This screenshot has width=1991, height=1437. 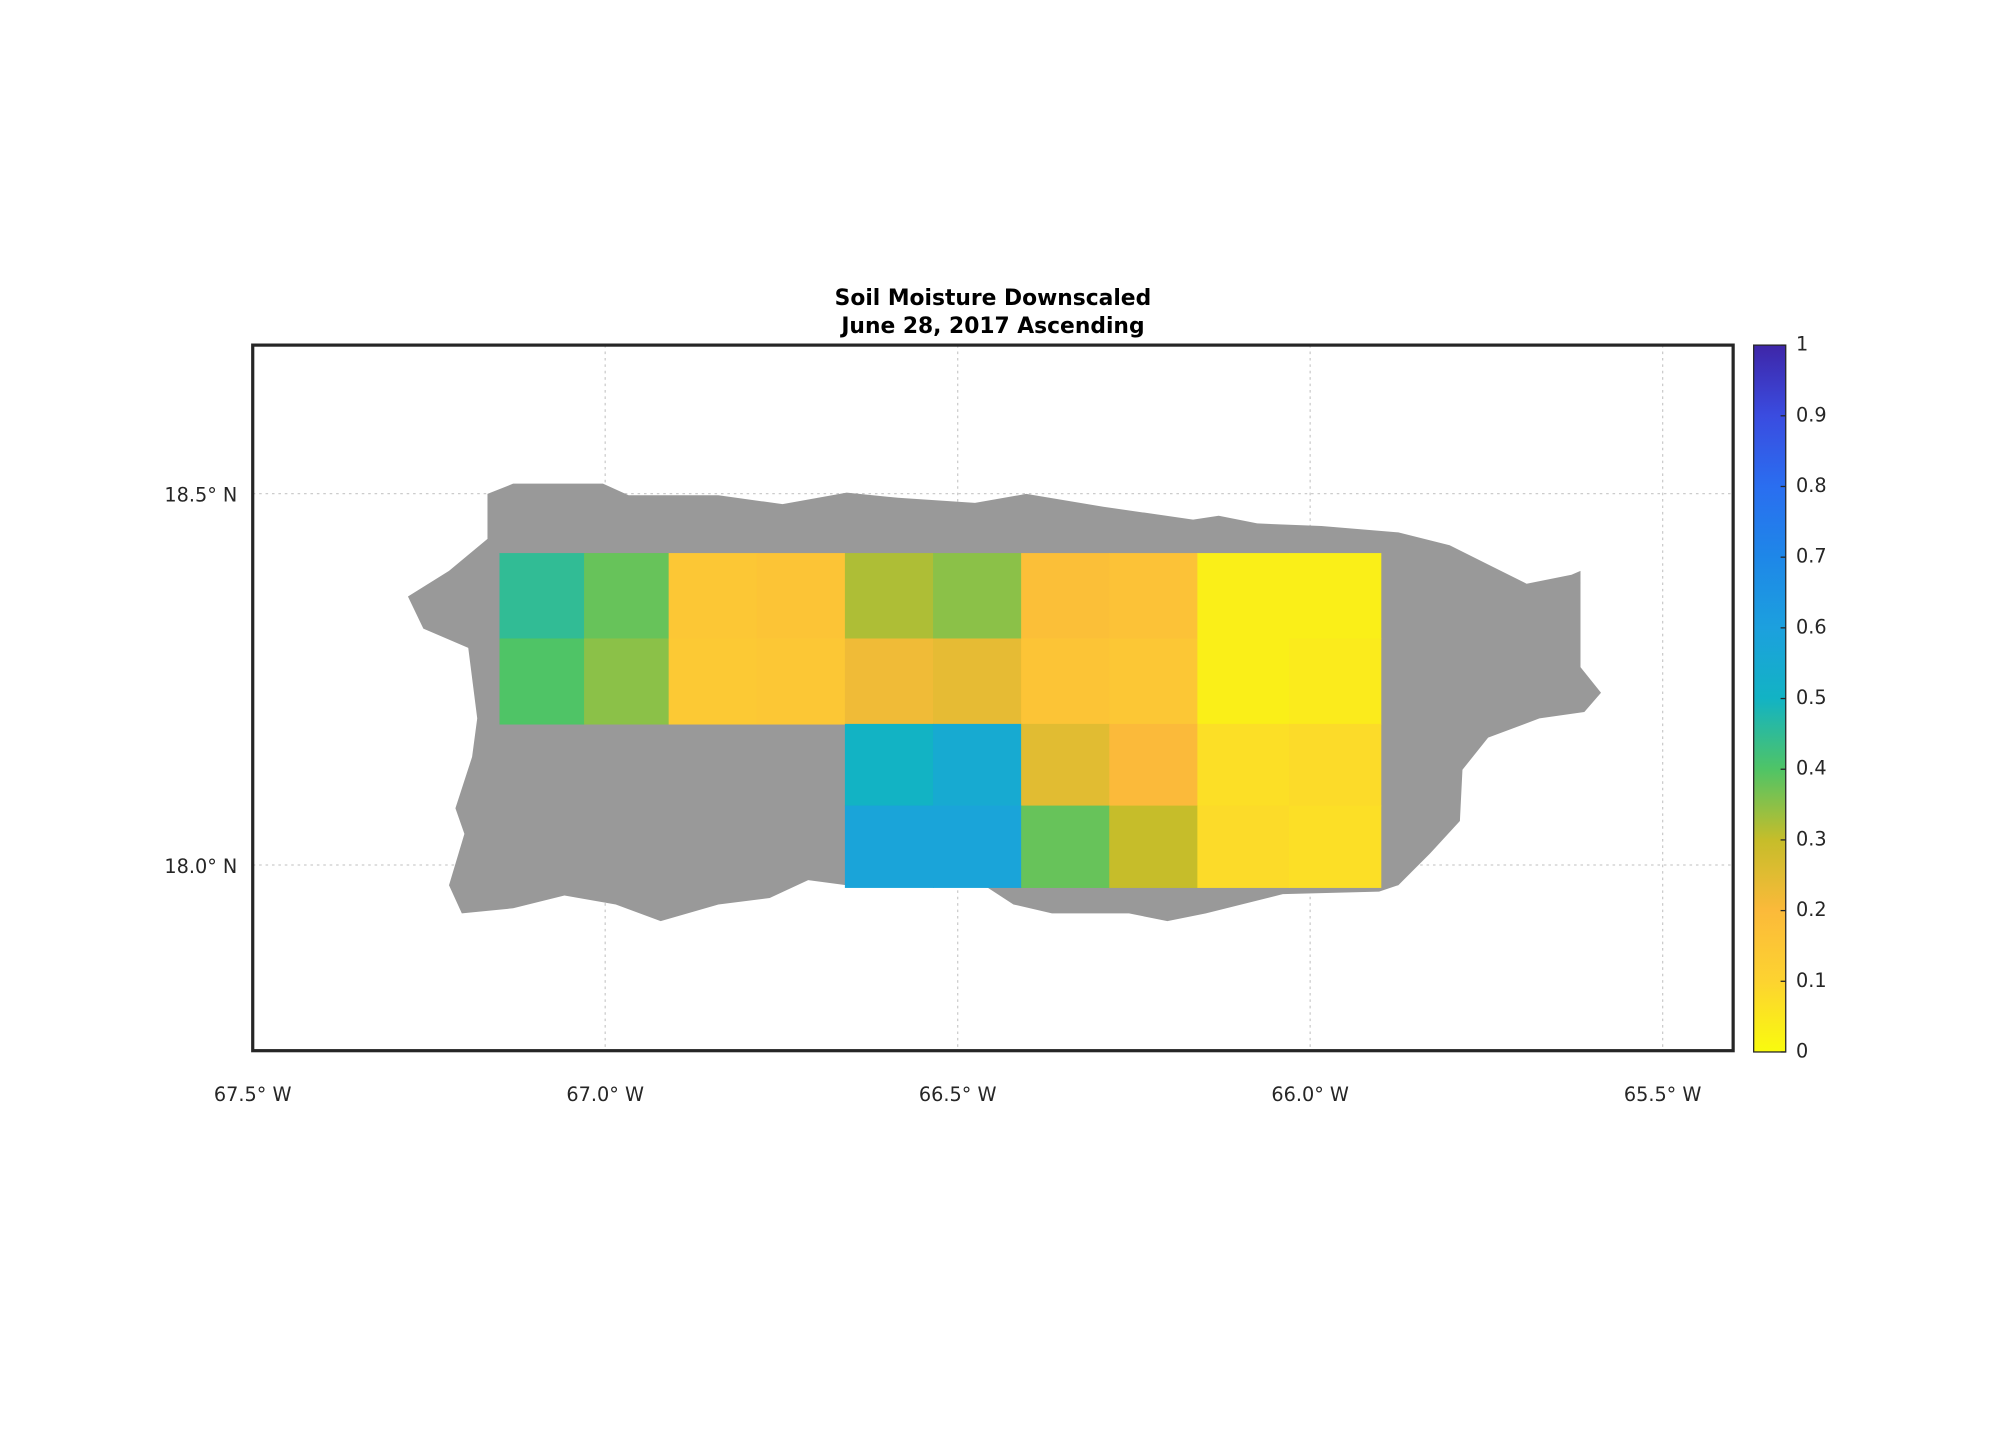 I want to click on colorbar-tick-label: 0.6, so click(x=1811, y=626).